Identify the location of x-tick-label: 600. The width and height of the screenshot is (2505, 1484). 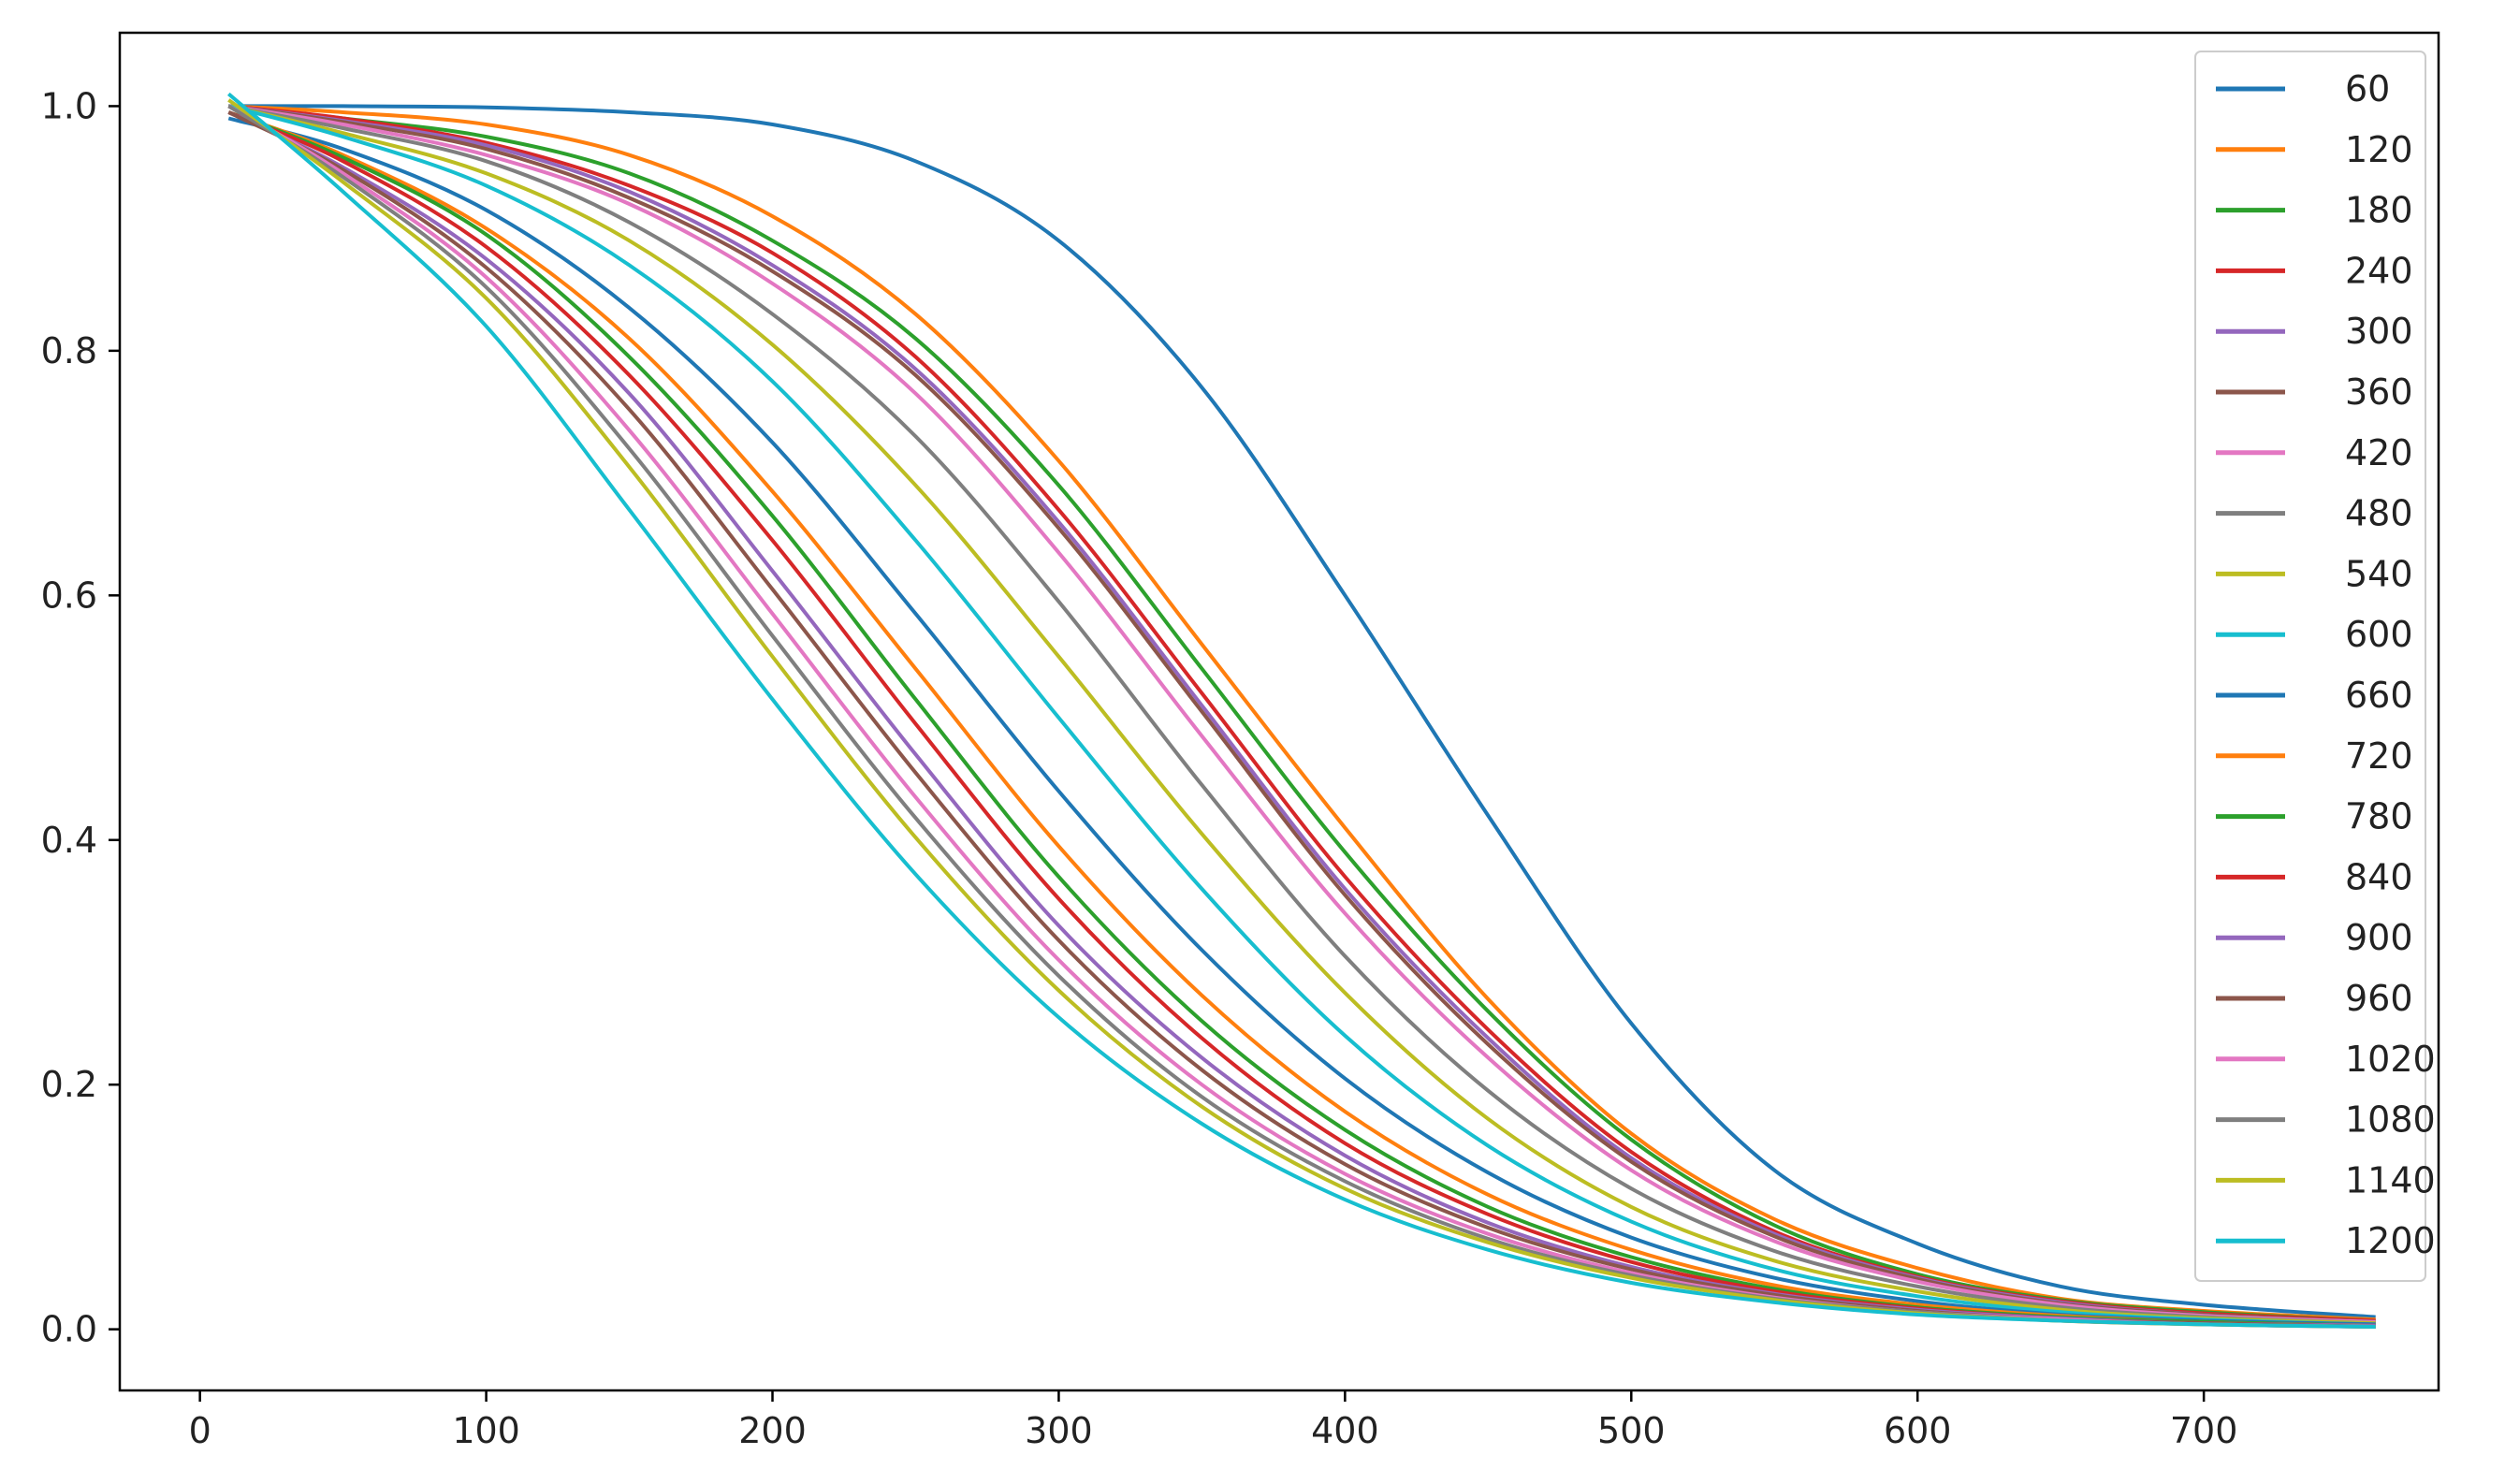
(1918, 1430).